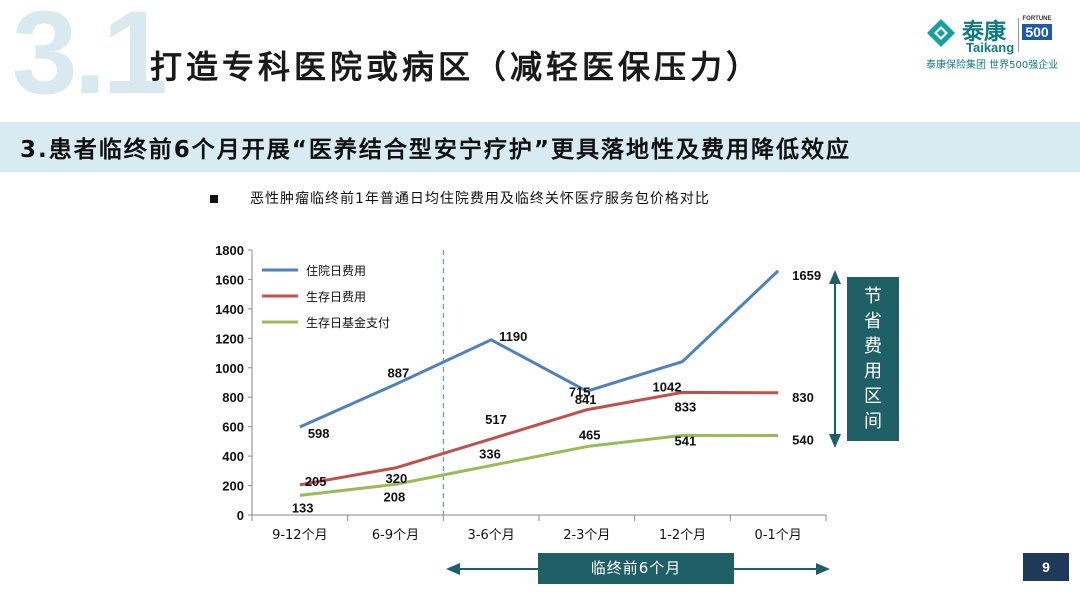 This screenshot has height=600, width=1080. Describe the element at coordinates (319, 433) in the screenshot. I see `data-label: 598` at that location.